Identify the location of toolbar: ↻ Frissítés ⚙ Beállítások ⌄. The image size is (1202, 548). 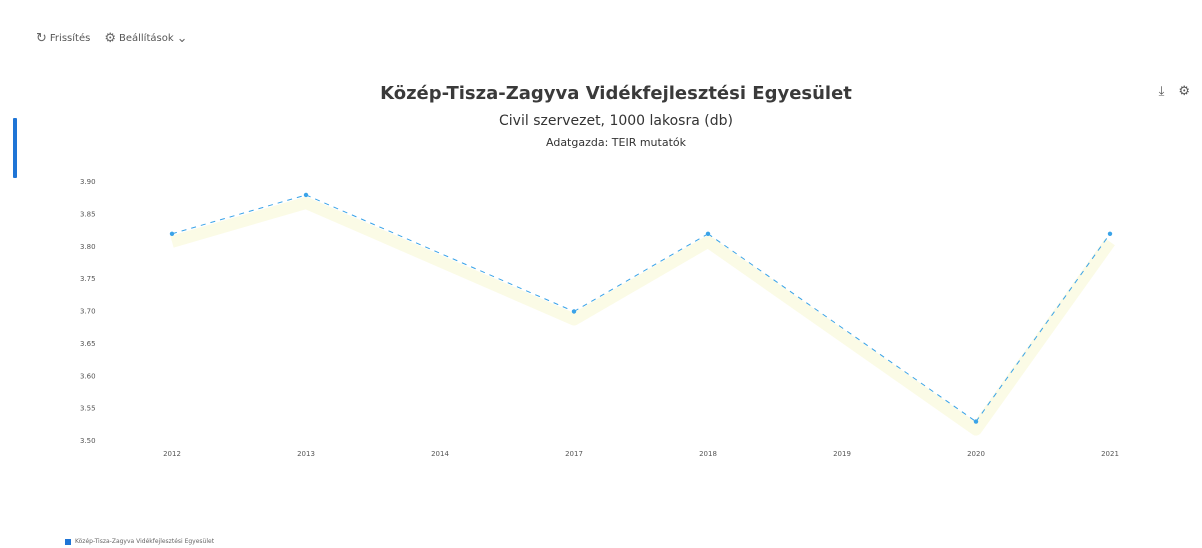
(112, 38).